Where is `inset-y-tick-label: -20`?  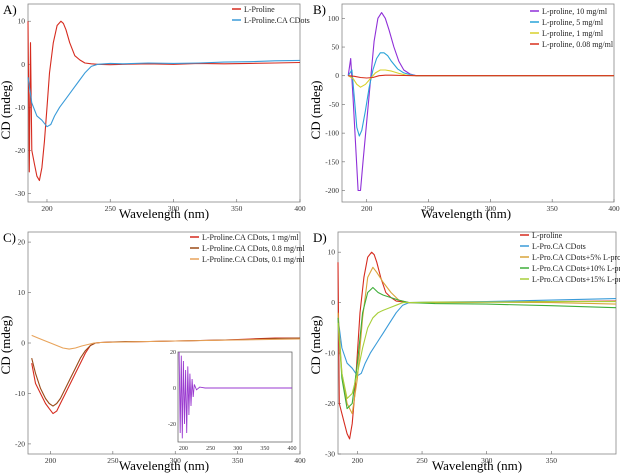 inset-y-tick-label: -20 is located at coordinates (172, 425).